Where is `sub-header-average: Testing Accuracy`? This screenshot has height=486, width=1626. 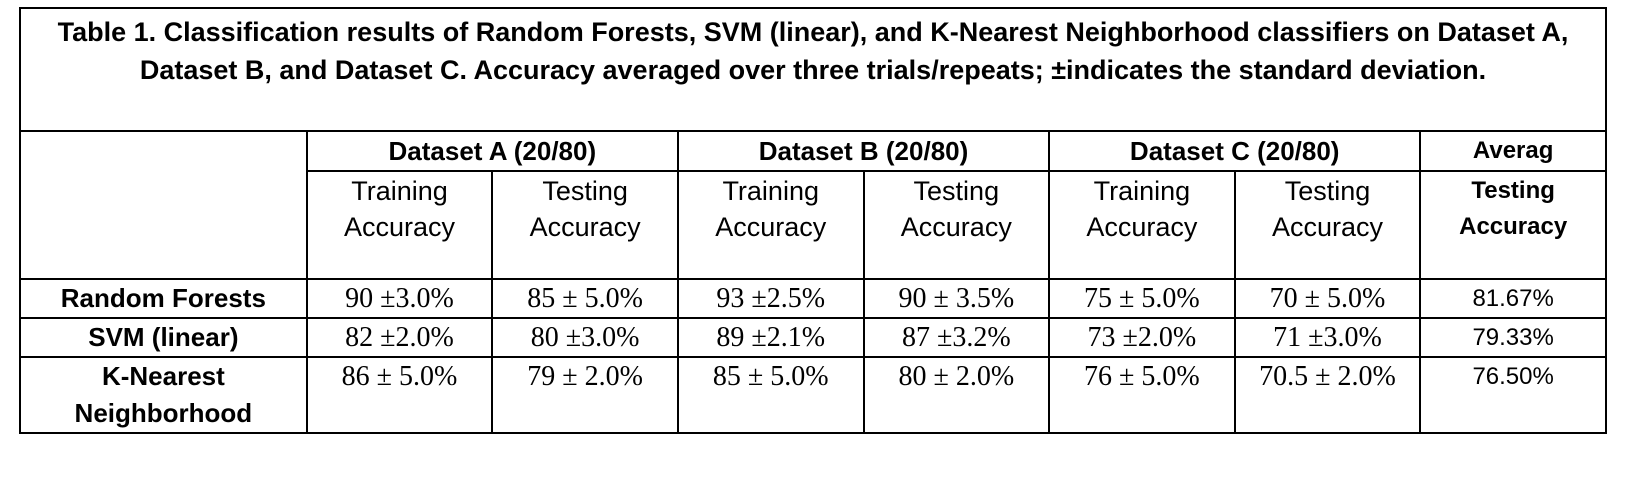 sub-header-average: Testing Accuracy is located at coordinates (1513, 225).